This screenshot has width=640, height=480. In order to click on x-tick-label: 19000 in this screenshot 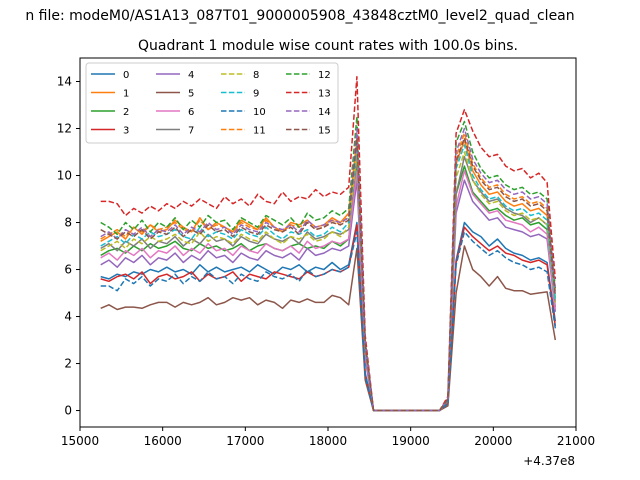, I will do `click(411, 441)`.